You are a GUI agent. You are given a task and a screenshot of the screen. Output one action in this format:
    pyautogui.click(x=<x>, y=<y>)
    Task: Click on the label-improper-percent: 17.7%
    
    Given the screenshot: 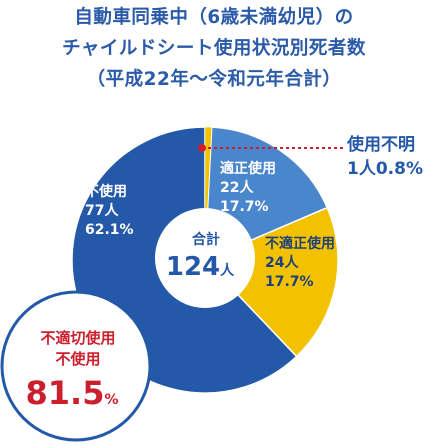 What is the action you would take?
    pyautogui.click(x=289, y=282)
    